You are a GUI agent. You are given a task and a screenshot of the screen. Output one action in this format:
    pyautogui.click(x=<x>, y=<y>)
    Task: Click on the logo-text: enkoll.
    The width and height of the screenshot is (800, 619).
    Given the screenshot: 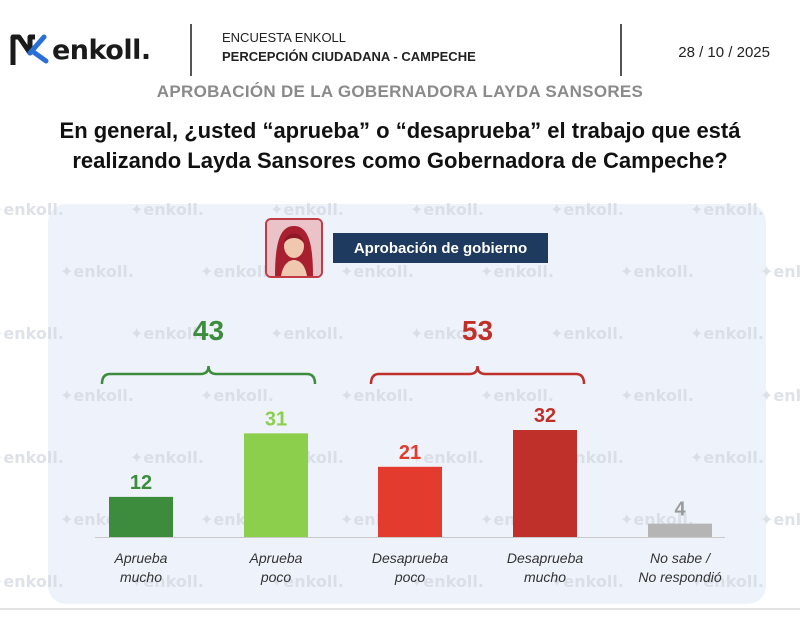 What is the action you would take?
    pyautogui.click(x=101, y=50)
    